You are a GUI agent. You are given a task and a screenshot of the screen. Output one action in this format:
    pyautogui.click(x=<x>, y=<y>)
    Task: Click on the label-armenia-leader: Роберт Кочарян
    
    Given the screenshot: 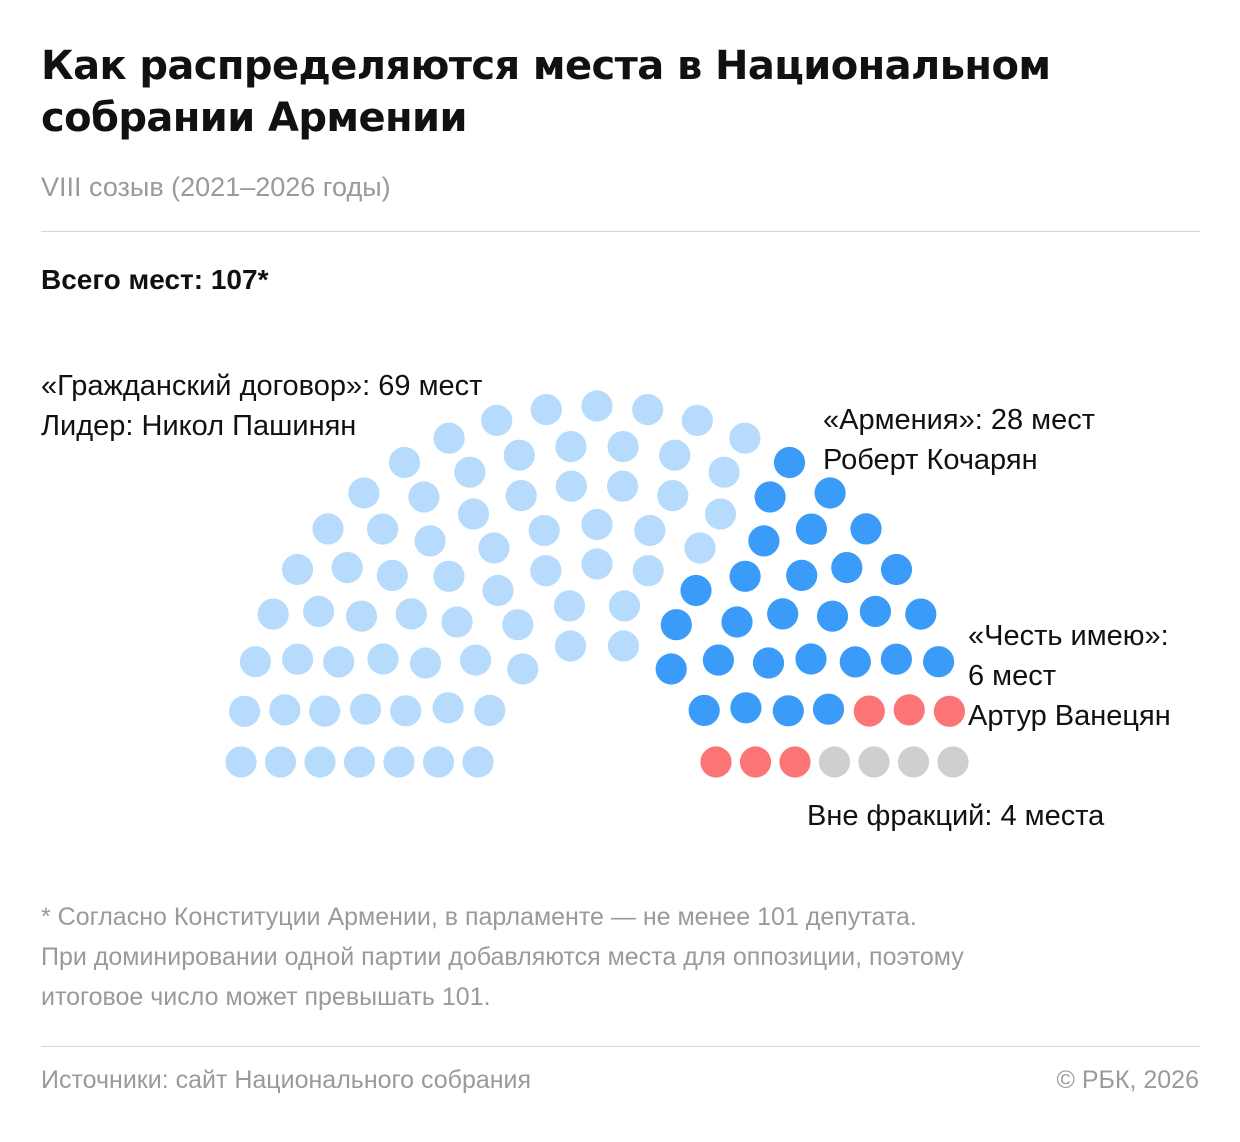 What is the action you would take?
    pyautogui.click(x=930, y=460)
    